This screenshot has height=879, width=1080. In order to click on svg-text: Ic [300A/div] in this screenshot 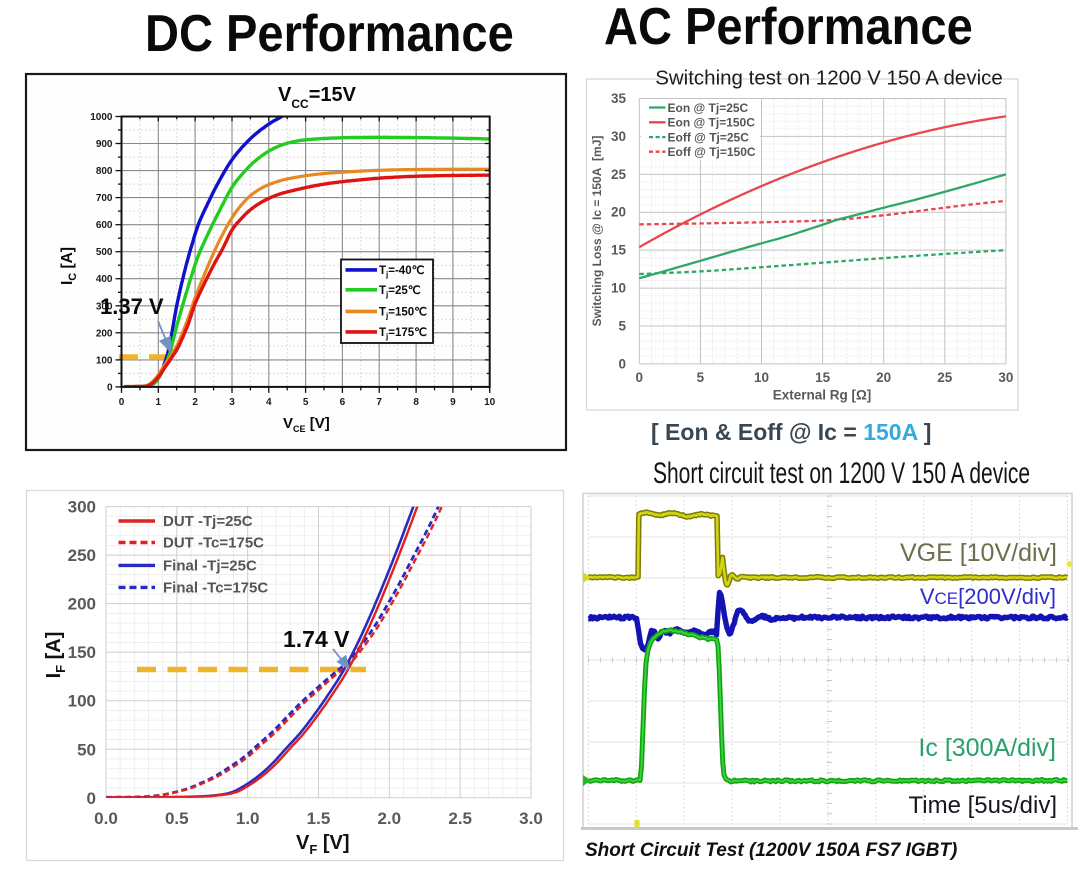, I will do `click(987, 748)`.